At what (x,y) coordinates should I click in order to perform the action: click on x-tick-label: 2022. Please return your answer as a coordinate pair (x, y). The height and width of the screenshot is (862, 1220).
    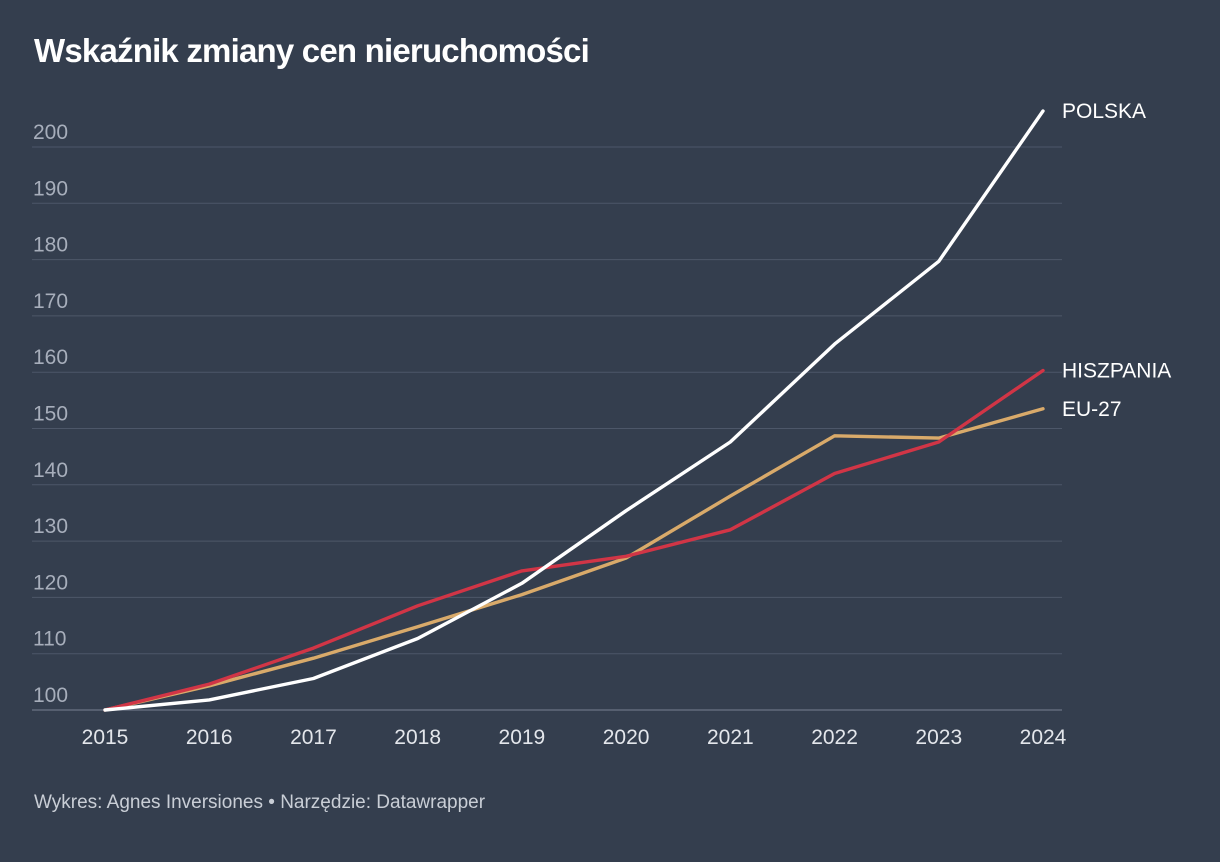
    Looking at the image, I should click on (834, 737).